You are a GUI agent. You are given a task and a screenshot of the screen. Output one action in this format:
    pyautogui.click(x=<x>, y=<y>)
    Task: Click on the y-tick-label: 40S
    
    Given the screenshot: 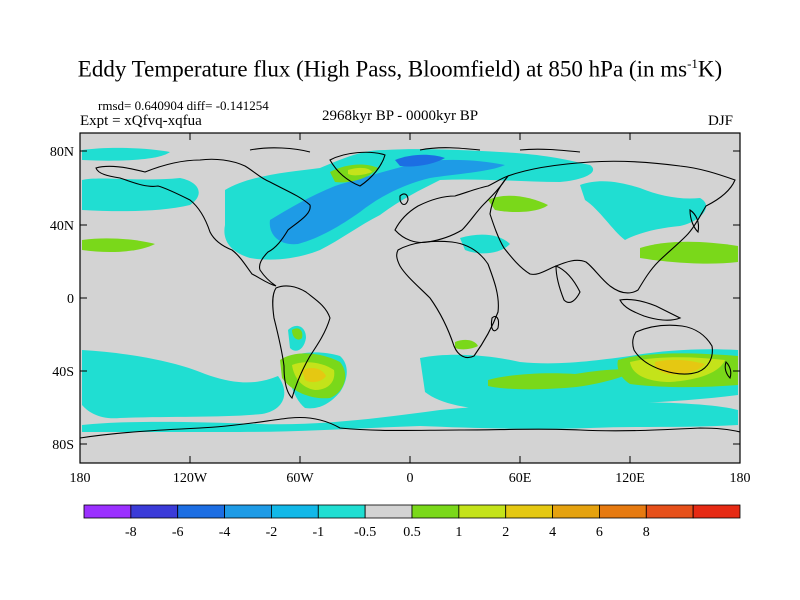 What is the action you would take?
    pyautogui.click(x=63, y=372)
    